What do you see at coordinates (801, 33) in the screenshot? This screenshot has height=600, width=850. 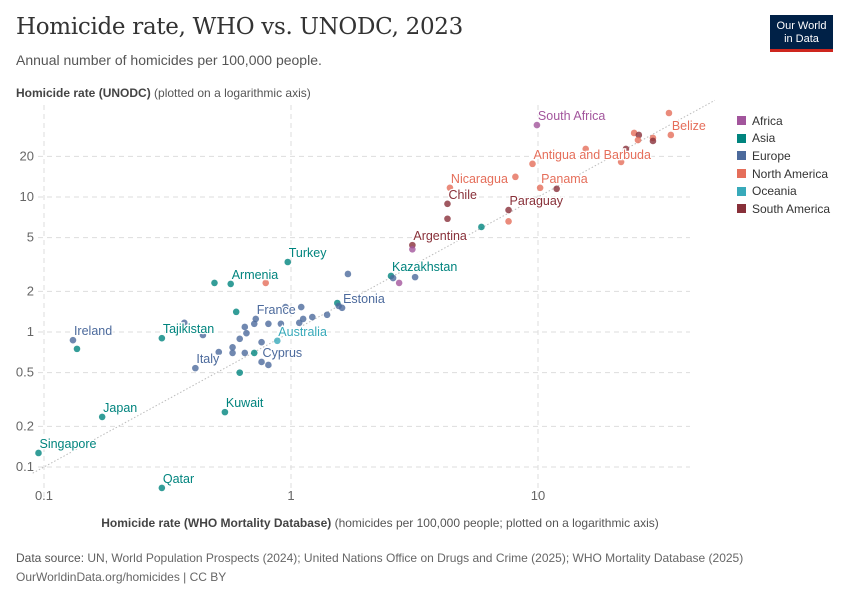 I see `owid-logo: Our World in Data` at bounding box center [801, 33].